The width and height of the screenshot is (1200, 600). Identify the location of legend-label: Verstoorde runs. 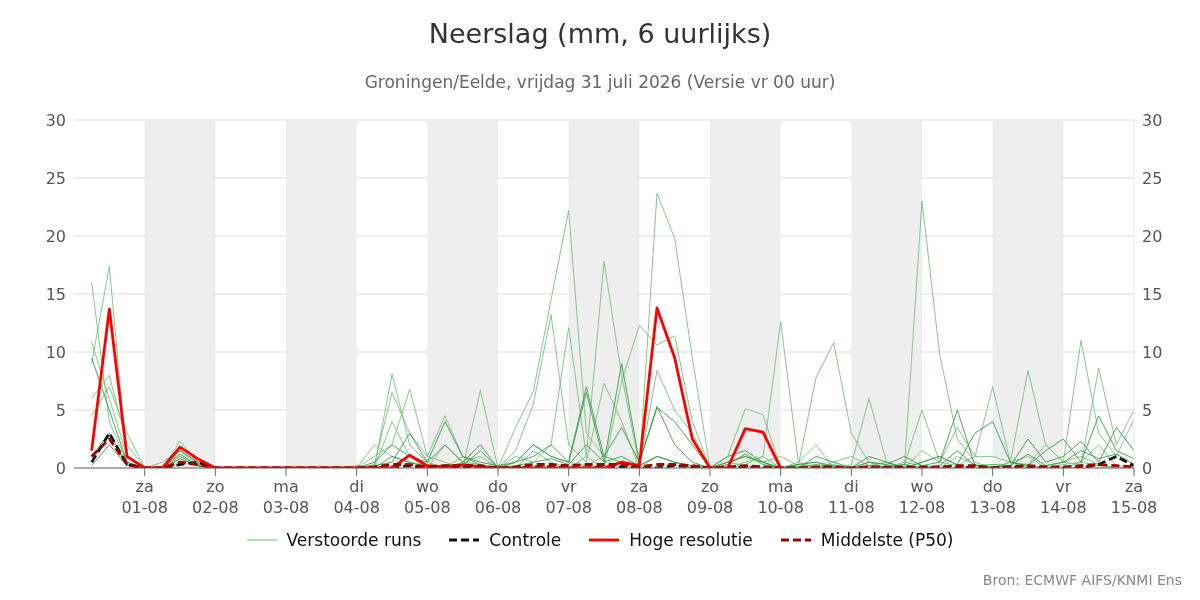
(354, 540).